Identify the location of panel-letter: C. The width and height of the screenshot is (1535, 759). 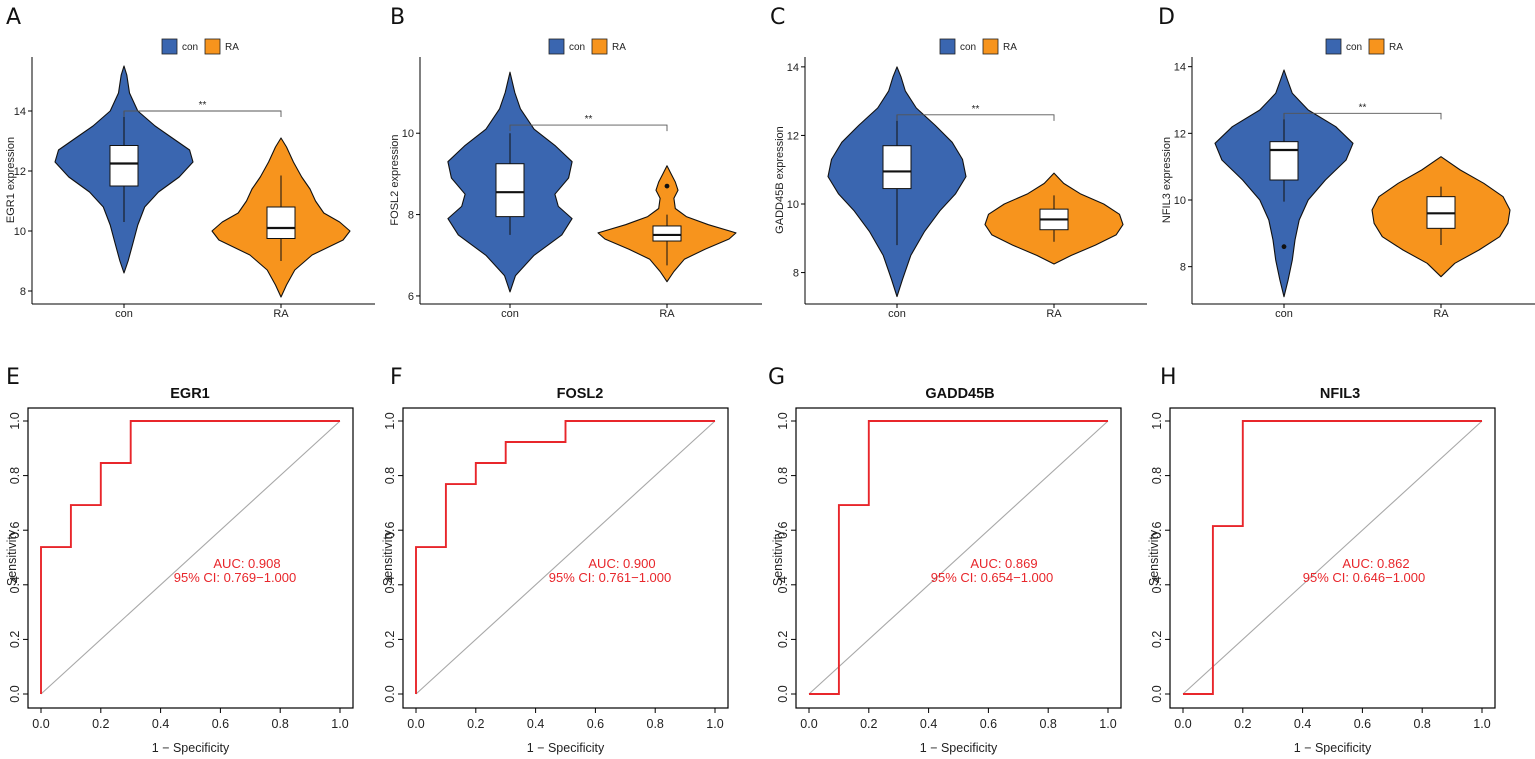
(777, 17).